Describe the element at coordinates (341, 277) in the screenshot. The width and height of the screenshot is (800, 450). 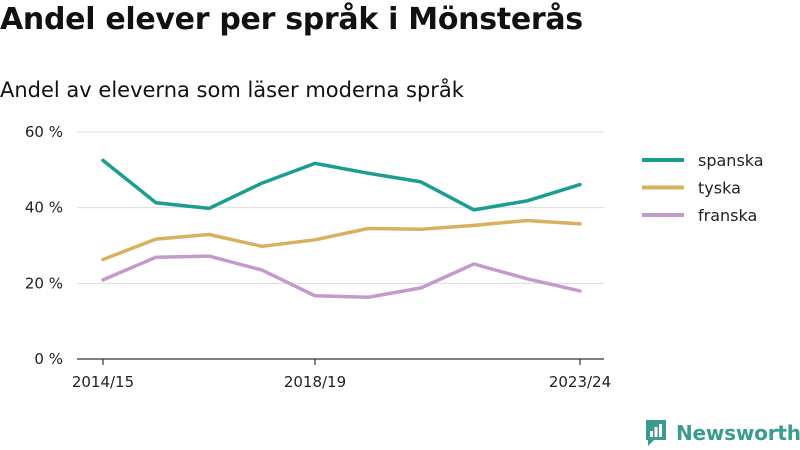
I see `series-line-franska` at that location.